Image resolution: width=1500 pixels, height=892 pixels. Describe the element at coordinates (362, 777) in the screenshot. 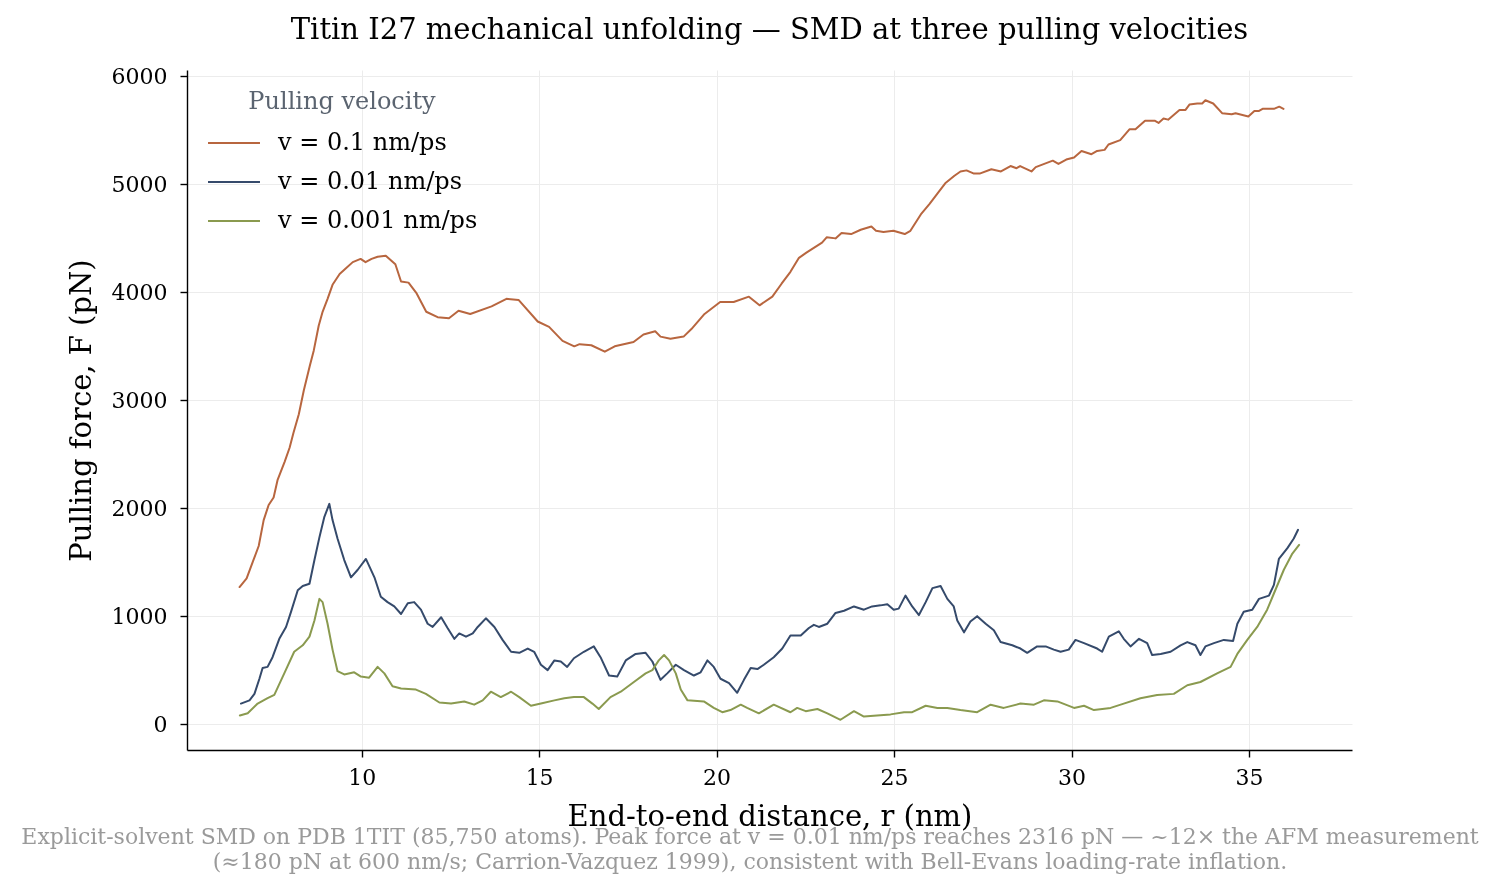

I see `x-tick-label: 10` at that location.